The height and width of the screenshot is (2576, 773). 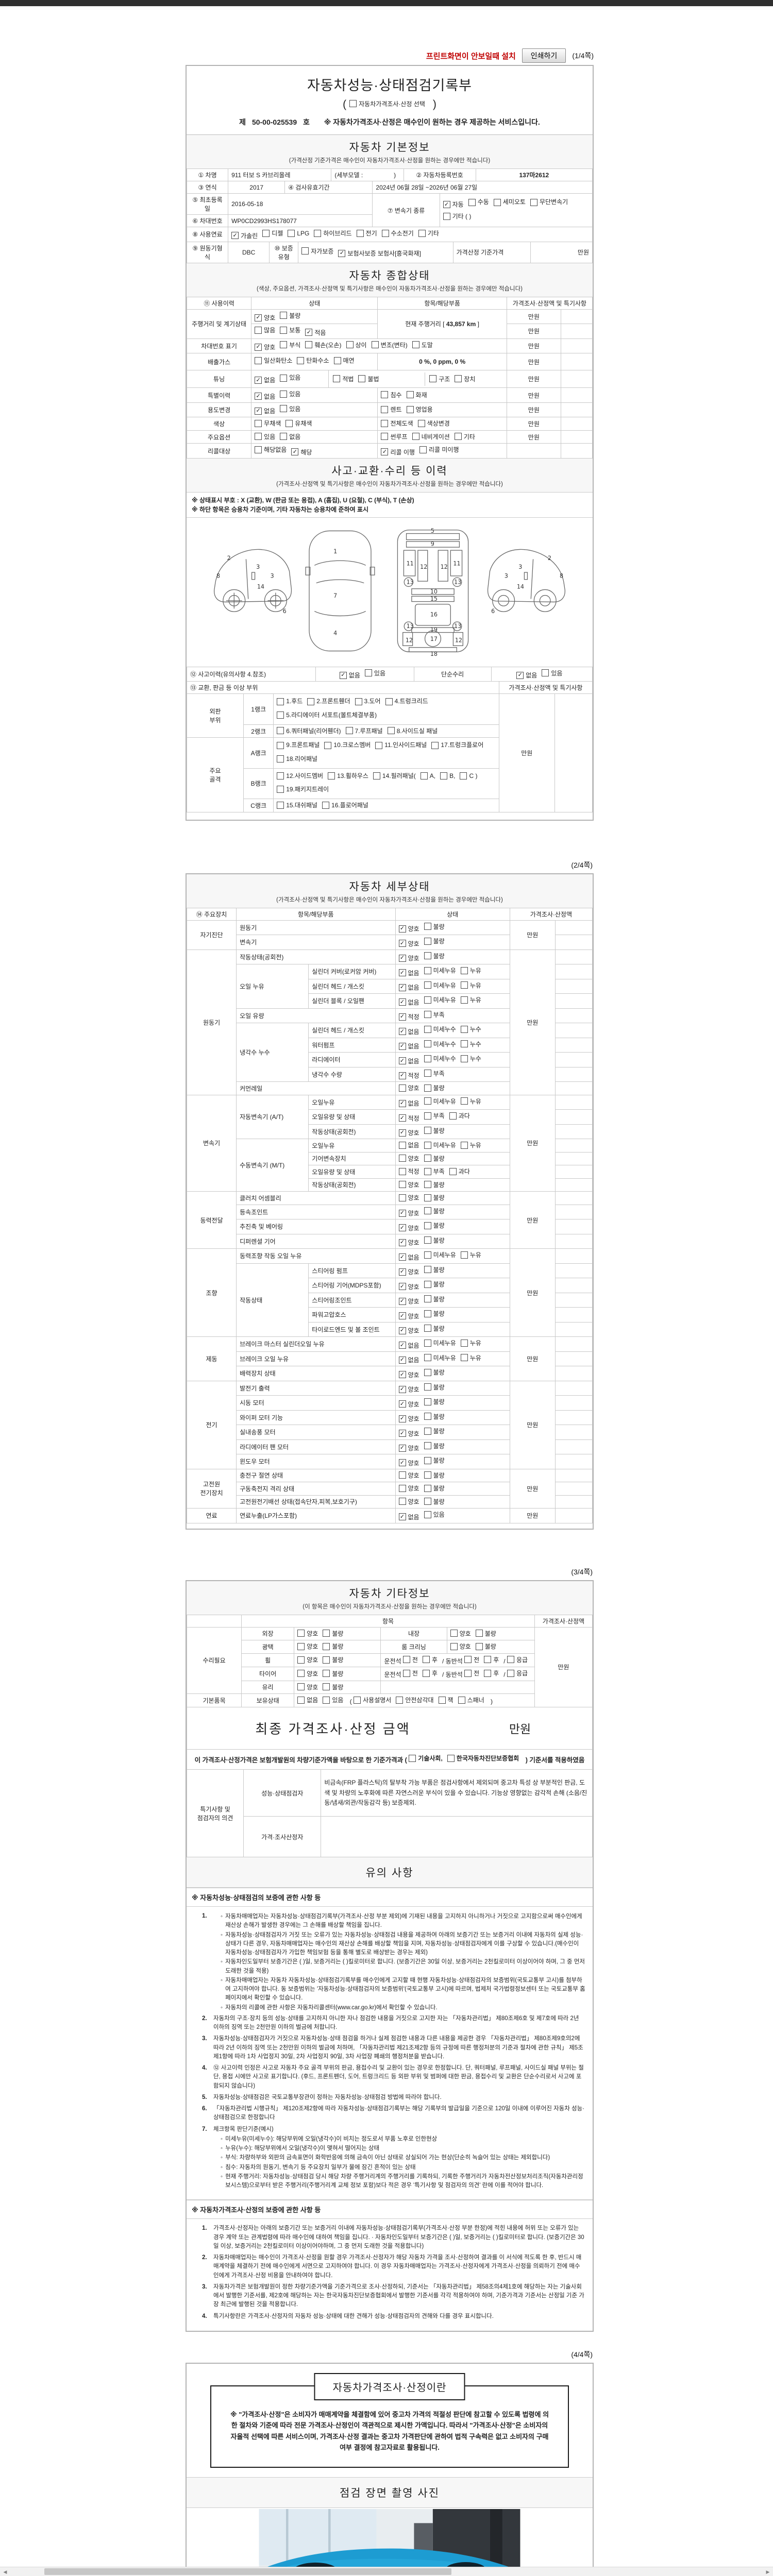 I want to click on checkbox-option: 1.후드, so click(x=290, y=701).